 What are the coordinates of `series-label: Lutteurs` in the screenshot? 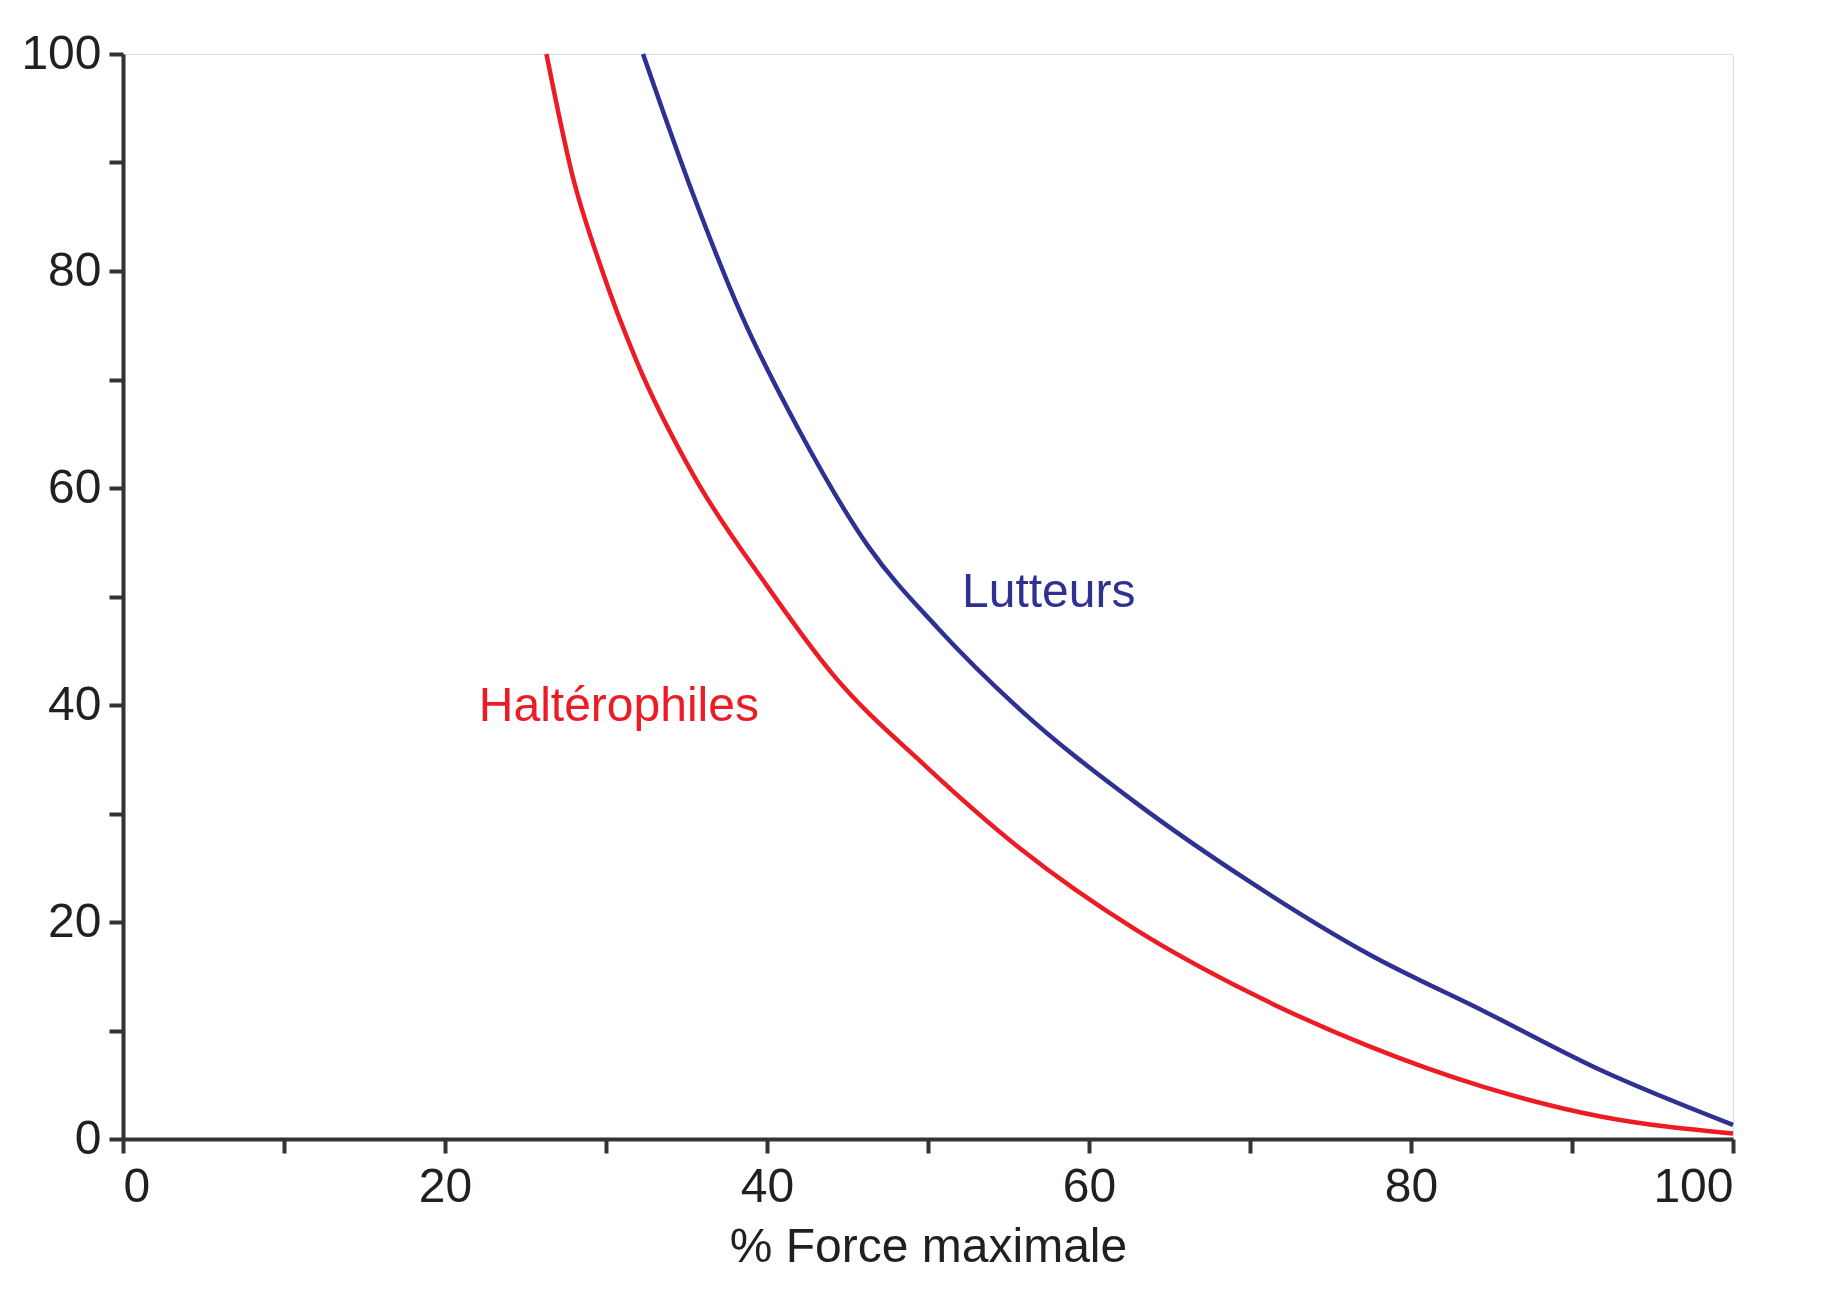 It's located at (1049, 591).